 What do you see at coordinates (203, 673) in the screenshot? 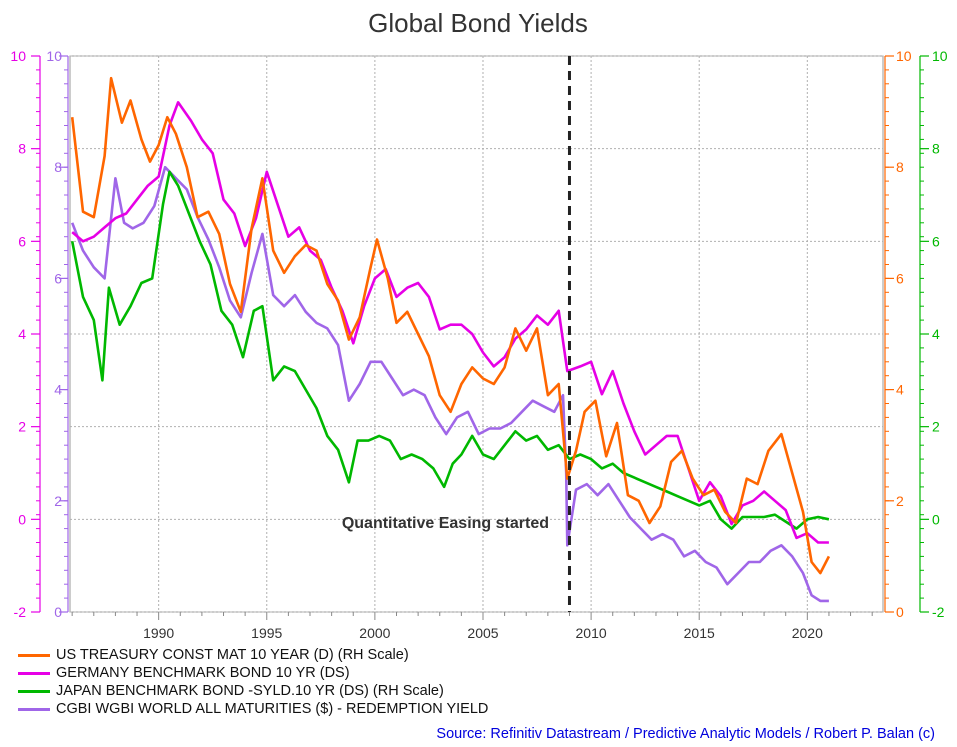
I see `legend-label: GERMANY BENCHMARK BOND 10 YR (DS)` at bounding box center [203, 673].